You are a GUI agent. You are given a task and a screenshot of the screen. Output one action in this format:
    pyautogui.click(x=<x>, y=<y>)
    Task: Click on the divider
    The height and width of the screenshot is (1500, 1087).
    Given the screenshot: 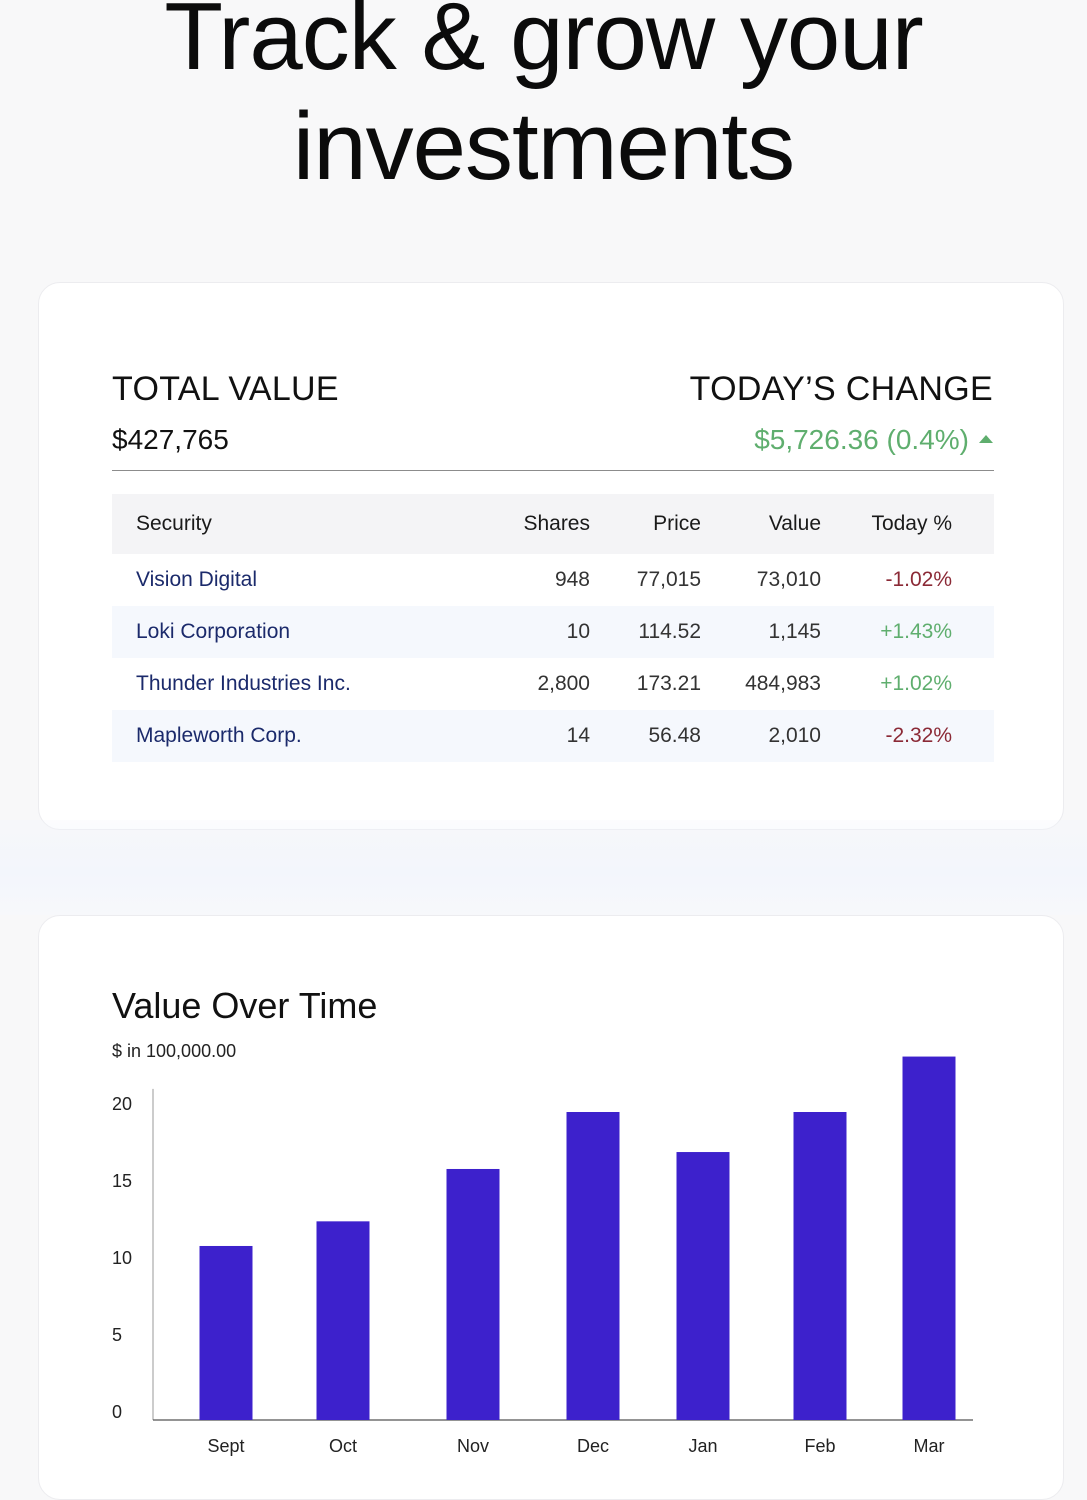 What is the action you would take?
    pyautogui.click(x=553, y=470)
    